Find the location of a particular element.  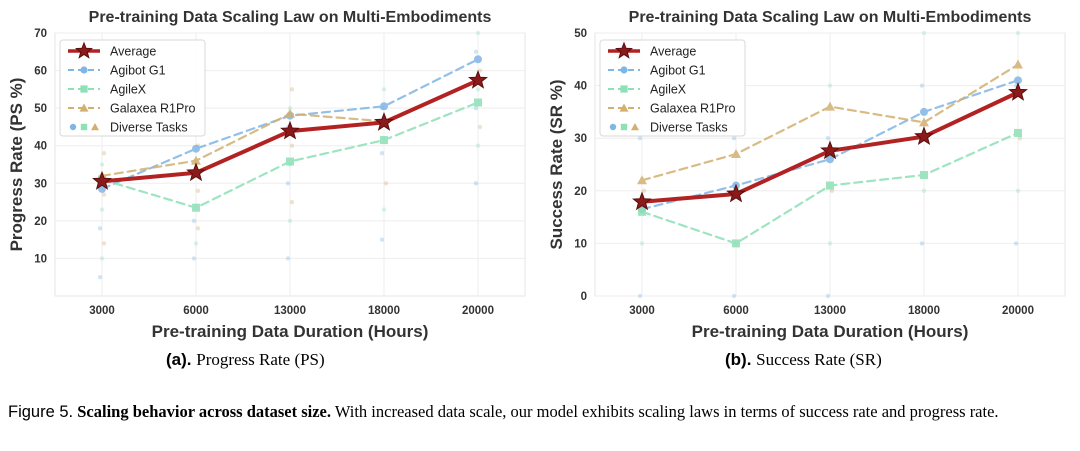

subcaption-a: (a). Progress Rate (PS) is located at coordinates (245, 360).